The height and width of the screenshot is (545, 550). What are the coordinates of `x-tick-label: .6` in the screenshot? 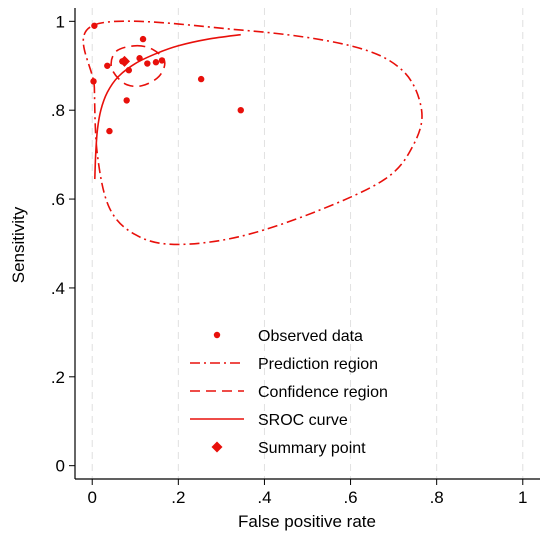 It's located at (350, 497).